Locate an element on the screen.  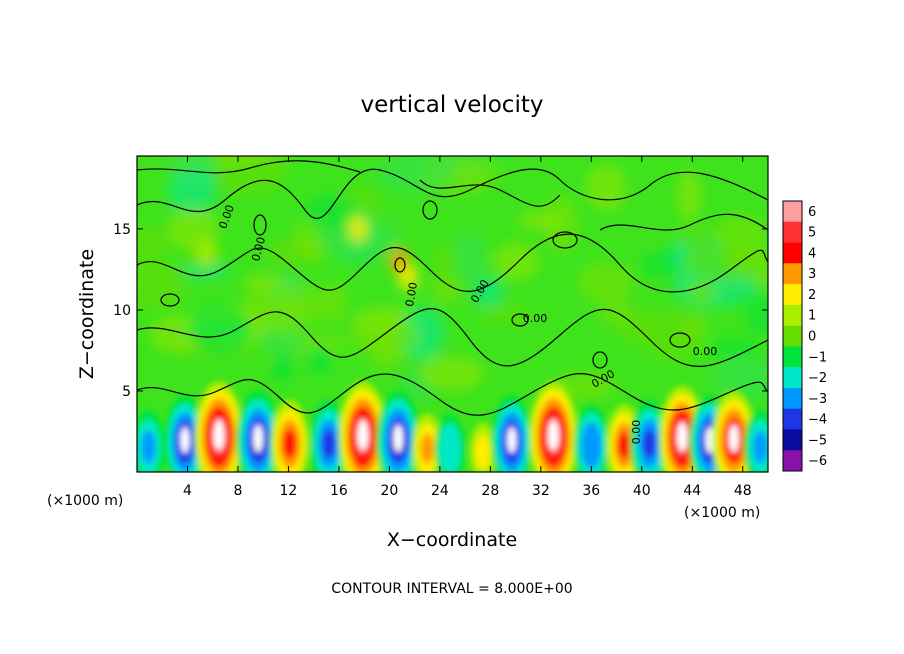
x-tick-label: 16 is located at coordinates (339, 491).